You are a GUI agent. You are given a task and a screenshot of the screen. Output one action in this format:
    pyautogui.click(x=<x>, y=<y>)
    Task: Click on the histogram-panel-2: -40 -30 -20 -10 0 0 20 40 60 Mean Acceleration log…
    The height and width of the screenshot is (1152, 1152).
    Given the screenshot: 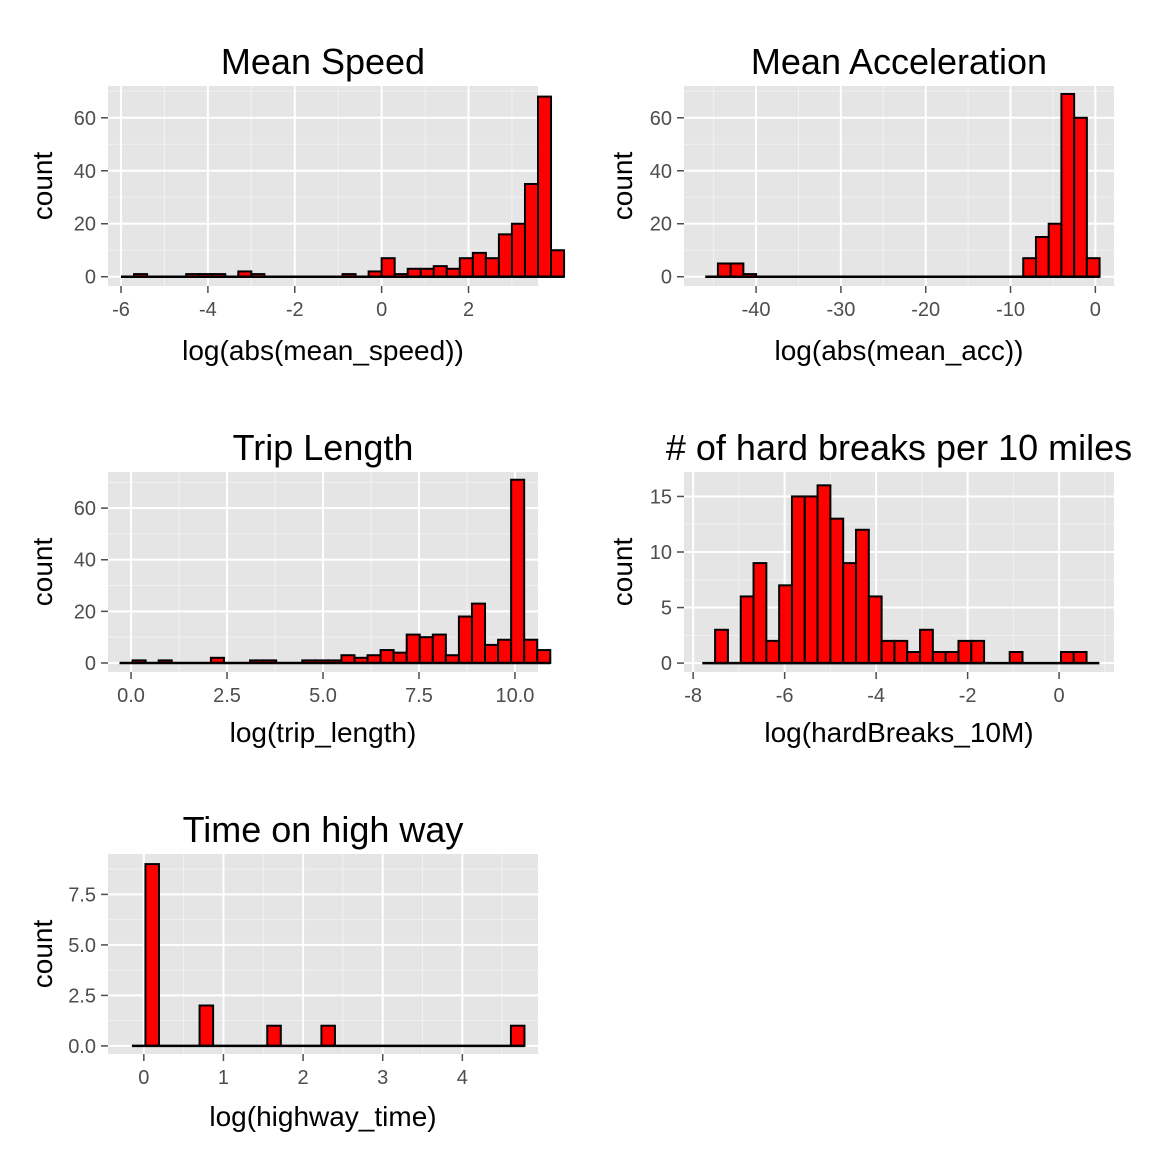 What is the action you would take?
    pyautogui.click(x=860, y=203)
    